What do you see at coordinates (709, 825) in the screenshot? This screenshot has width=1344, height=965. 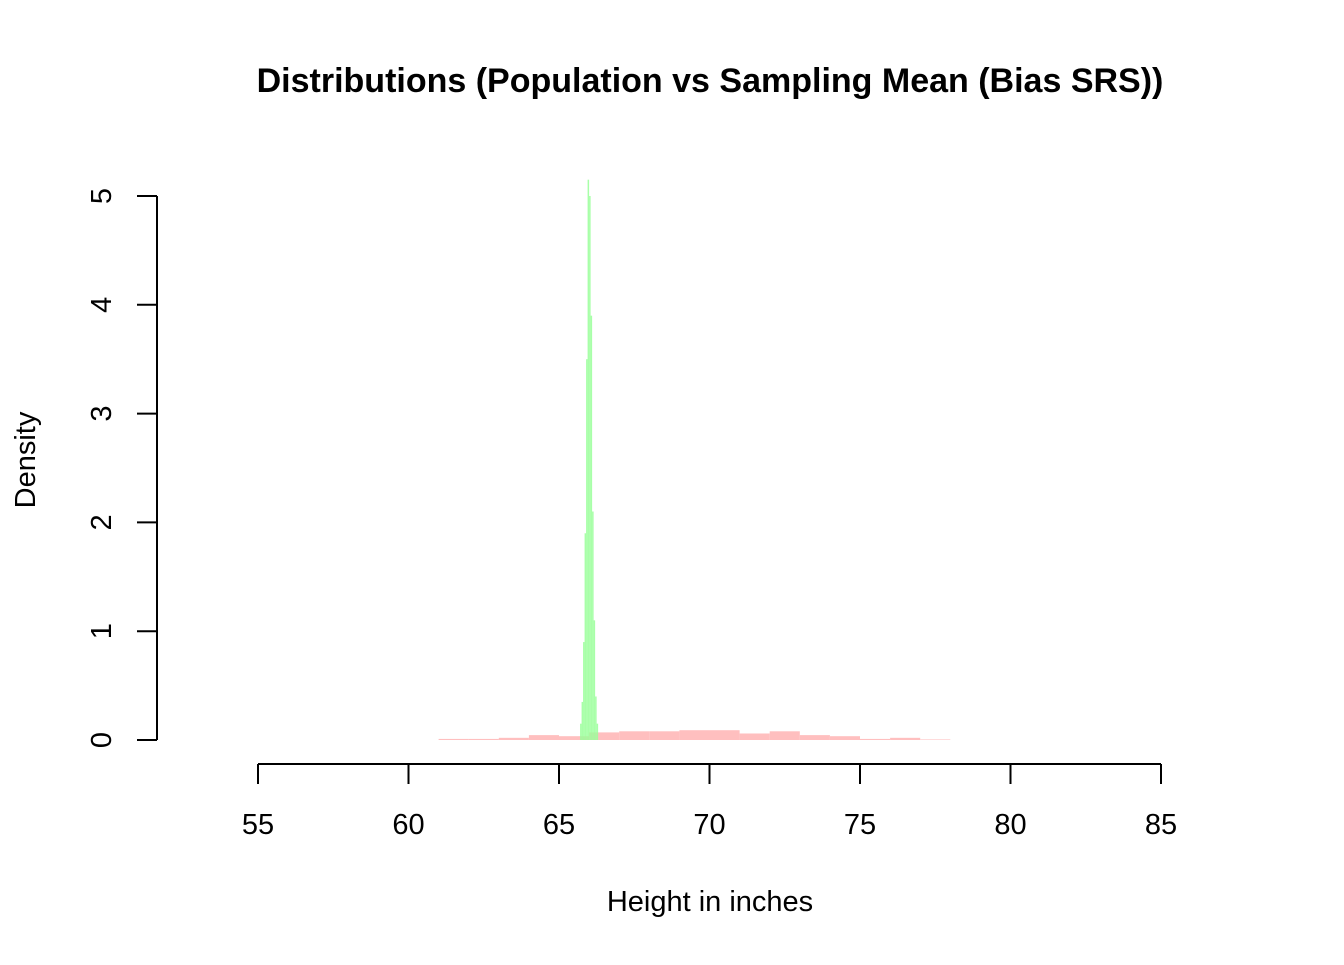 I see `x-tick-label: 70` at bounding box center [709, 825].